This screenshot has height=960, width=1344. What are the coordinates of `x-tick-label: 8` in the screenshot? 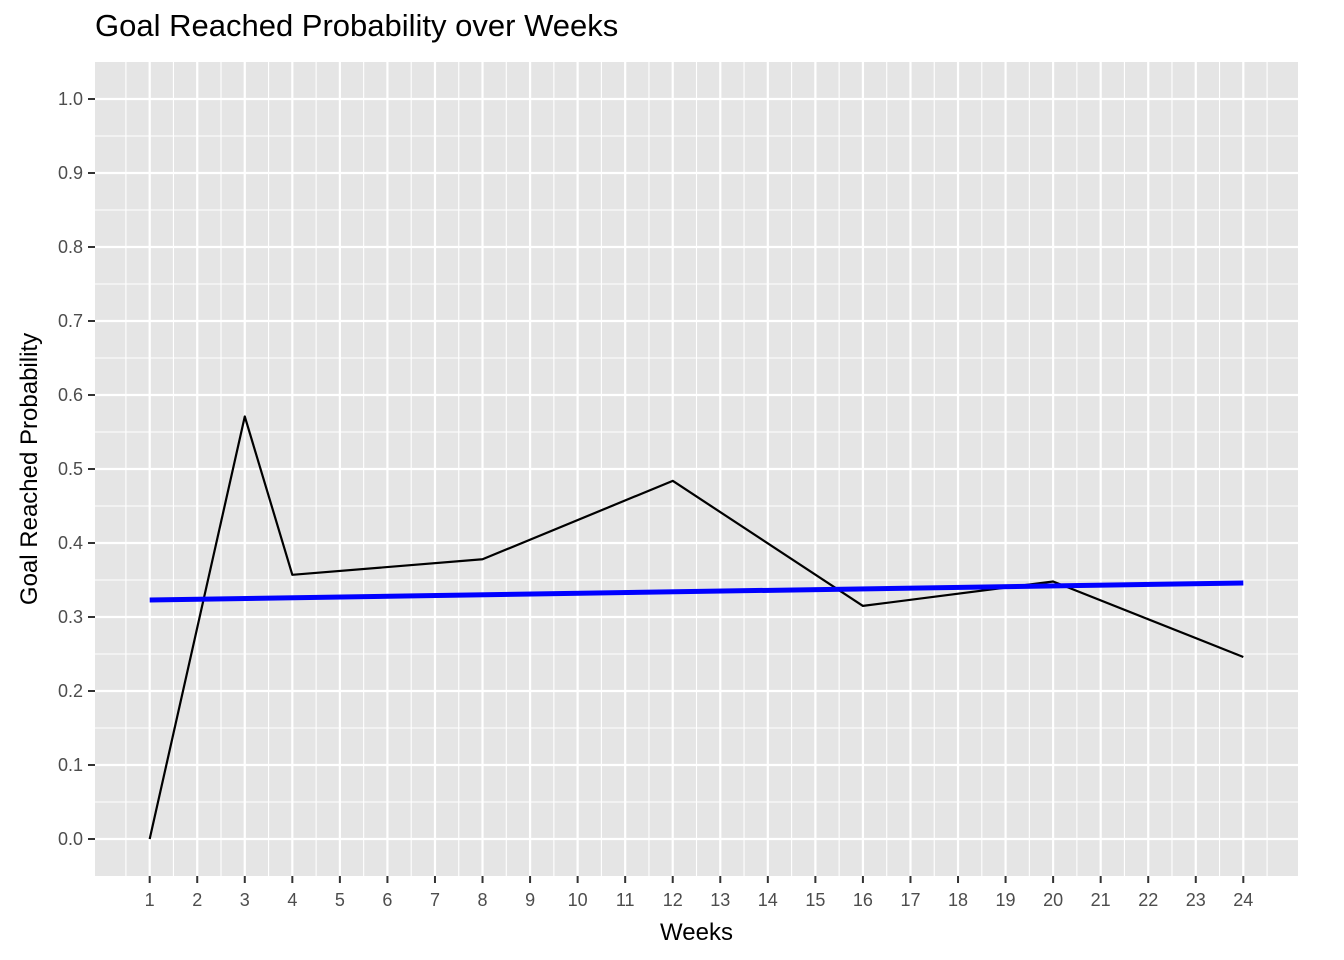 It's located at (483, 900).